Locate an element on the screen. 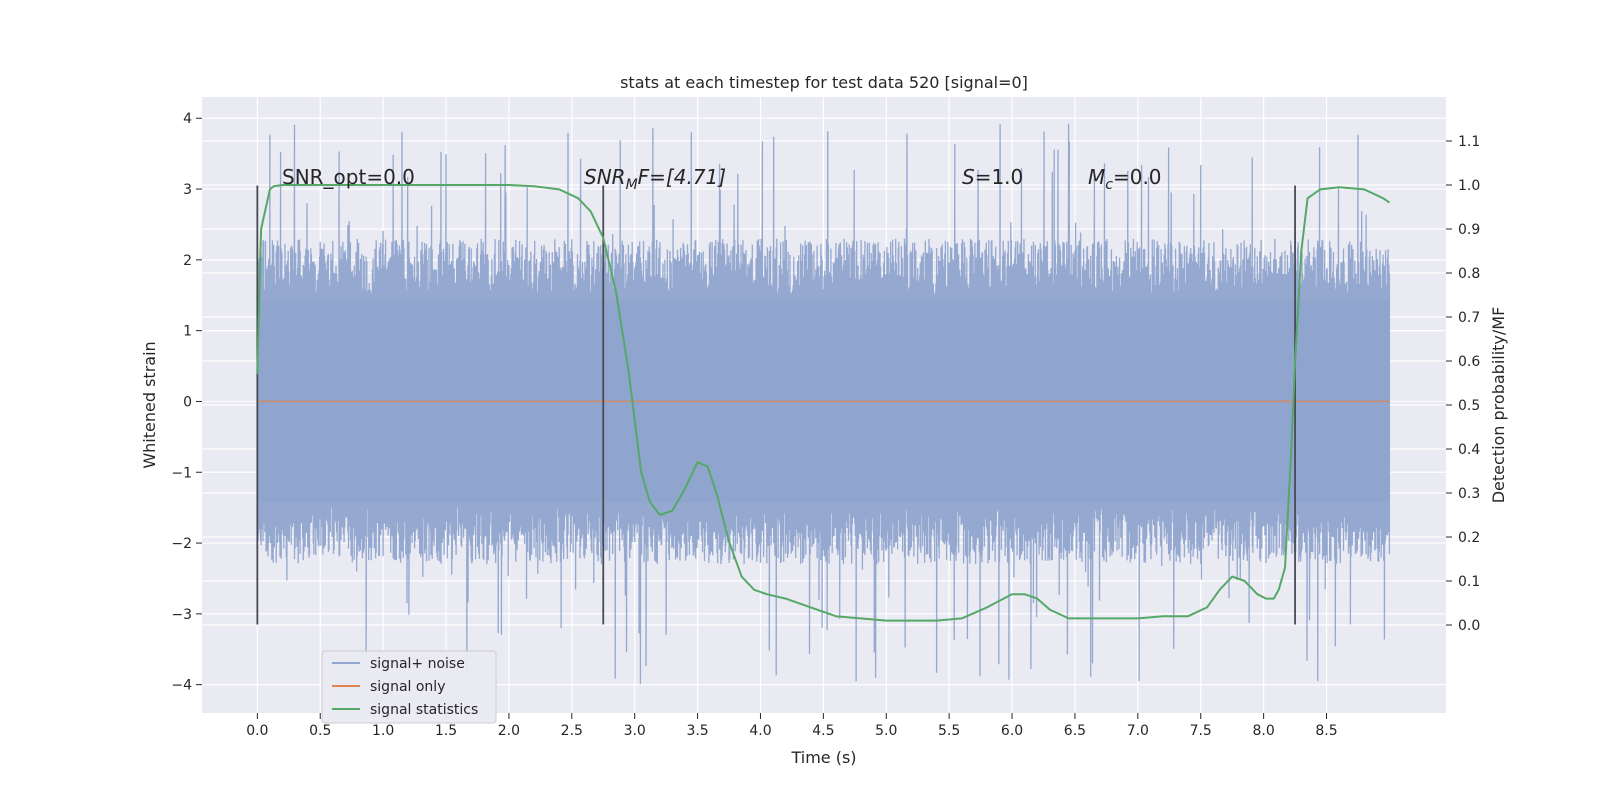  y-right-tick-label: 0.2 is located at coordinates (1469, 538).